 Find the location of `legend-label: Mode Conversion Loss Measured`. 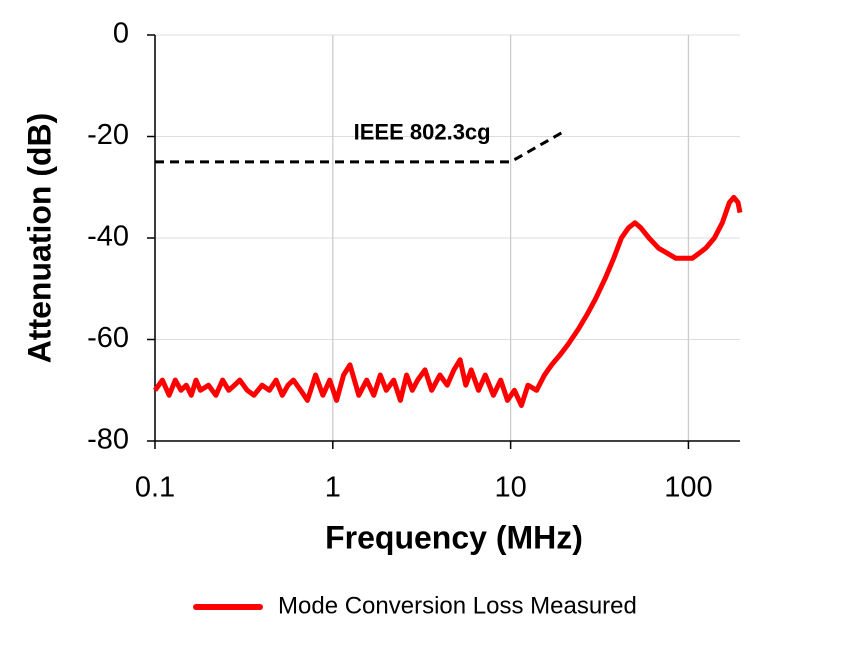

legend-label: Mode Conversion Loss Measured is located at coordinates (457, 605).